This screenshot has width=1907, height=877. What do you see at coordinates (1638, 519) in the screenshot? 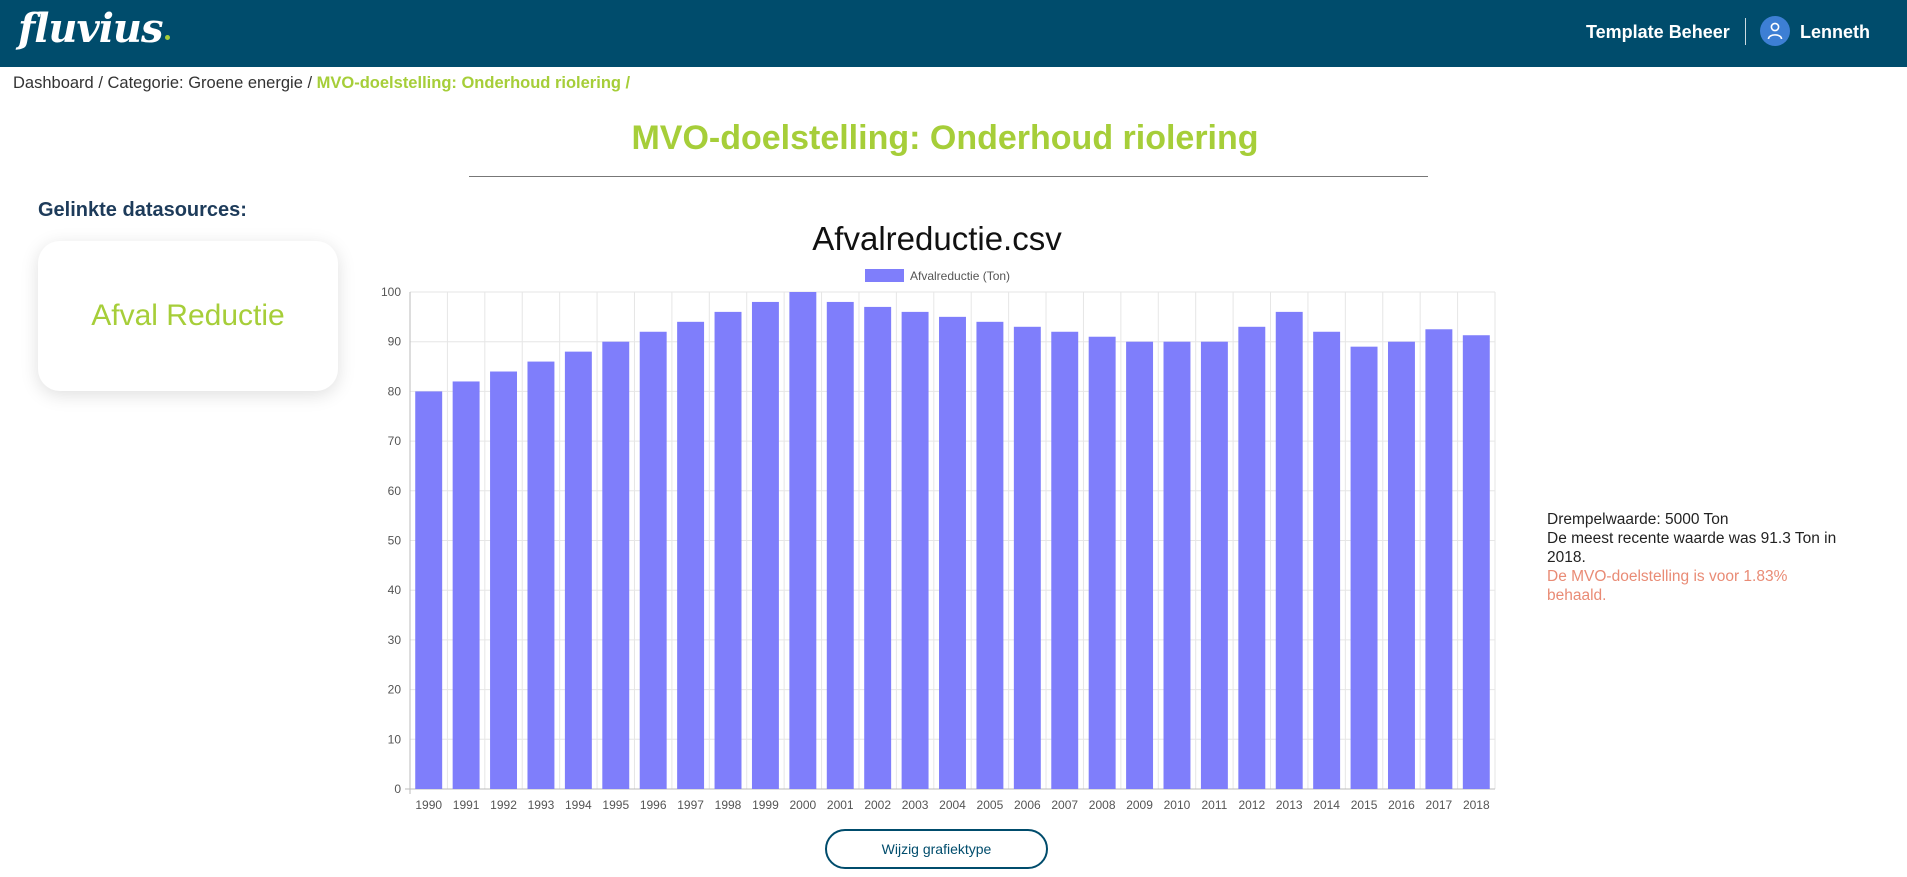
I see `threshold-text: Drempelwaarde: 5000 Ton` at bounding box center [1638, 519].